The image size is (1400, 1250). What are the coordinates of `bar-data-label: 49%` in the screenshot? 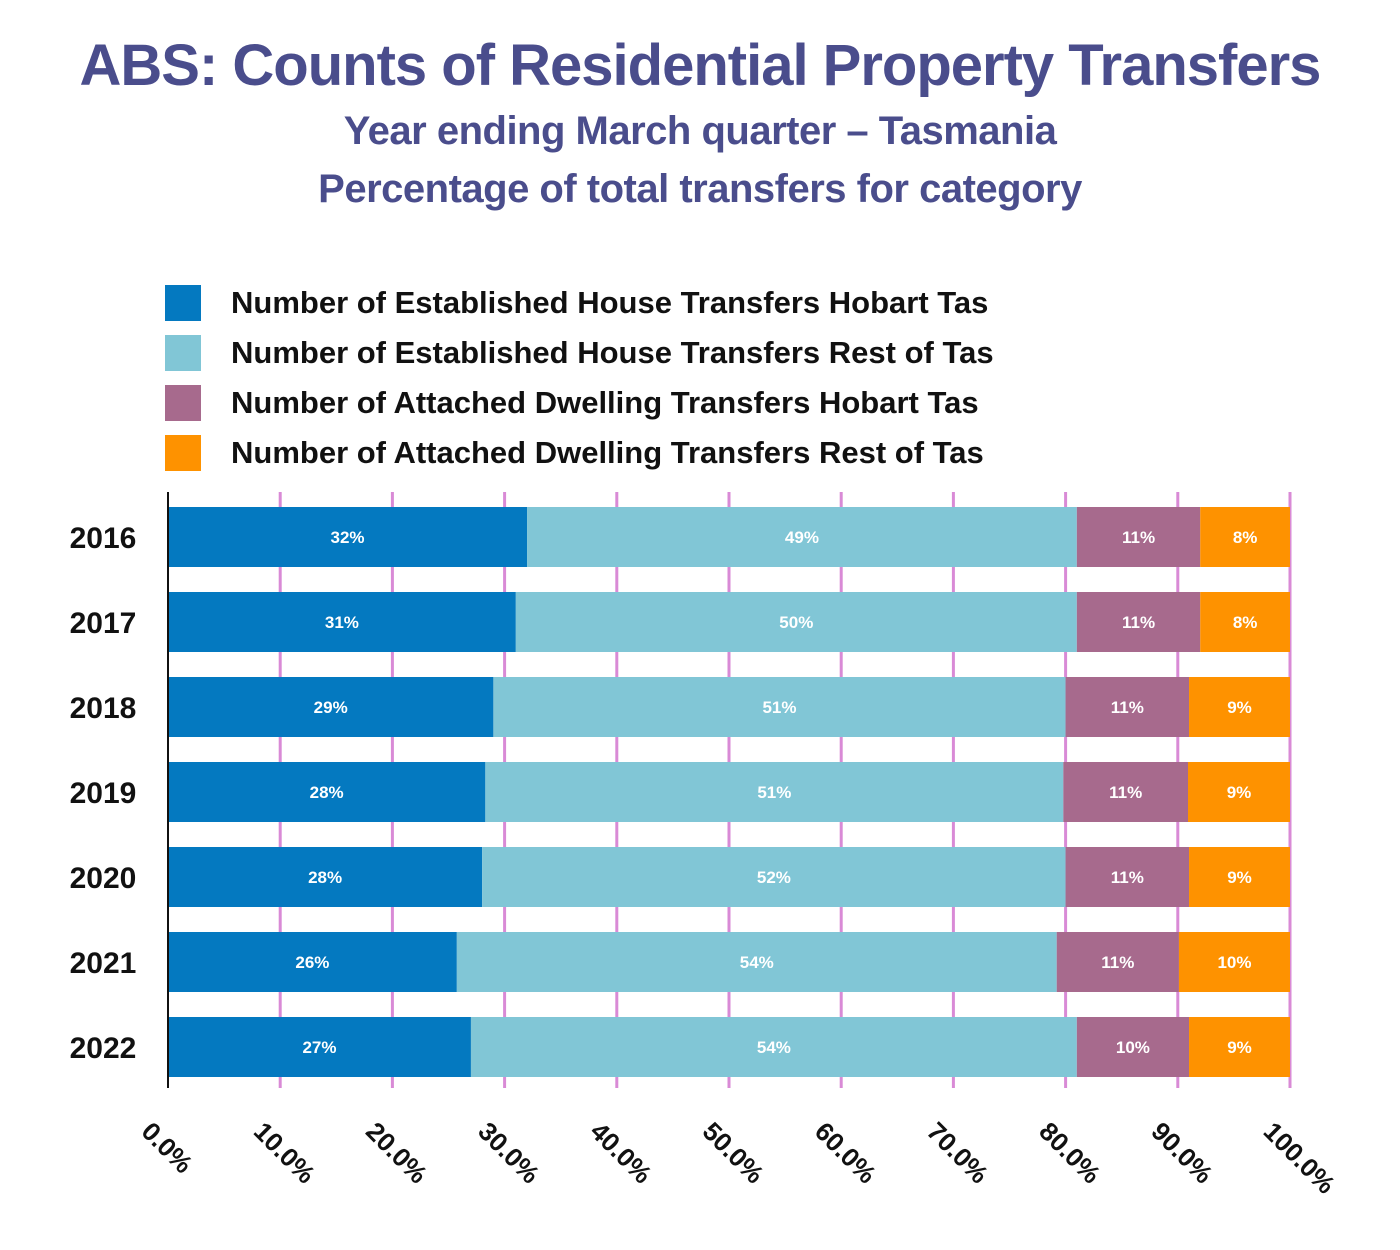 It's located at (802, 537).